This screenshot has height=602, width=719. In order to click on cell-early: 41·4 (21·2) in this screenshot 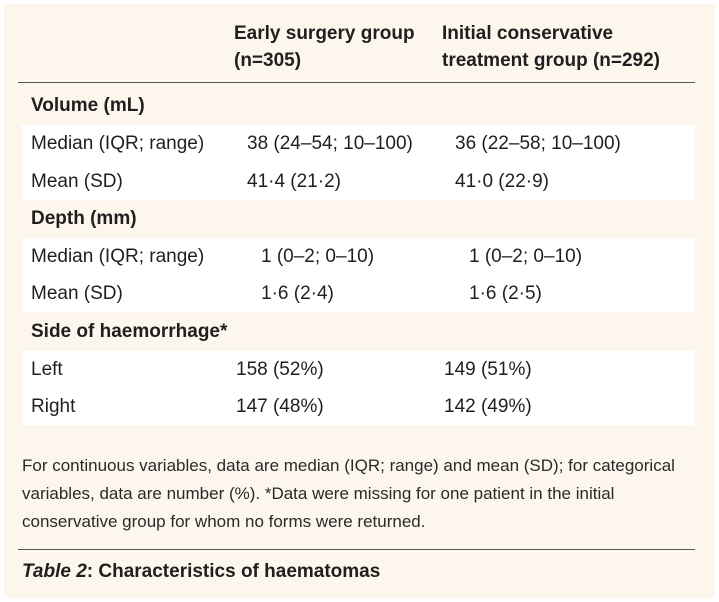, I will do `click(294, 181)`.